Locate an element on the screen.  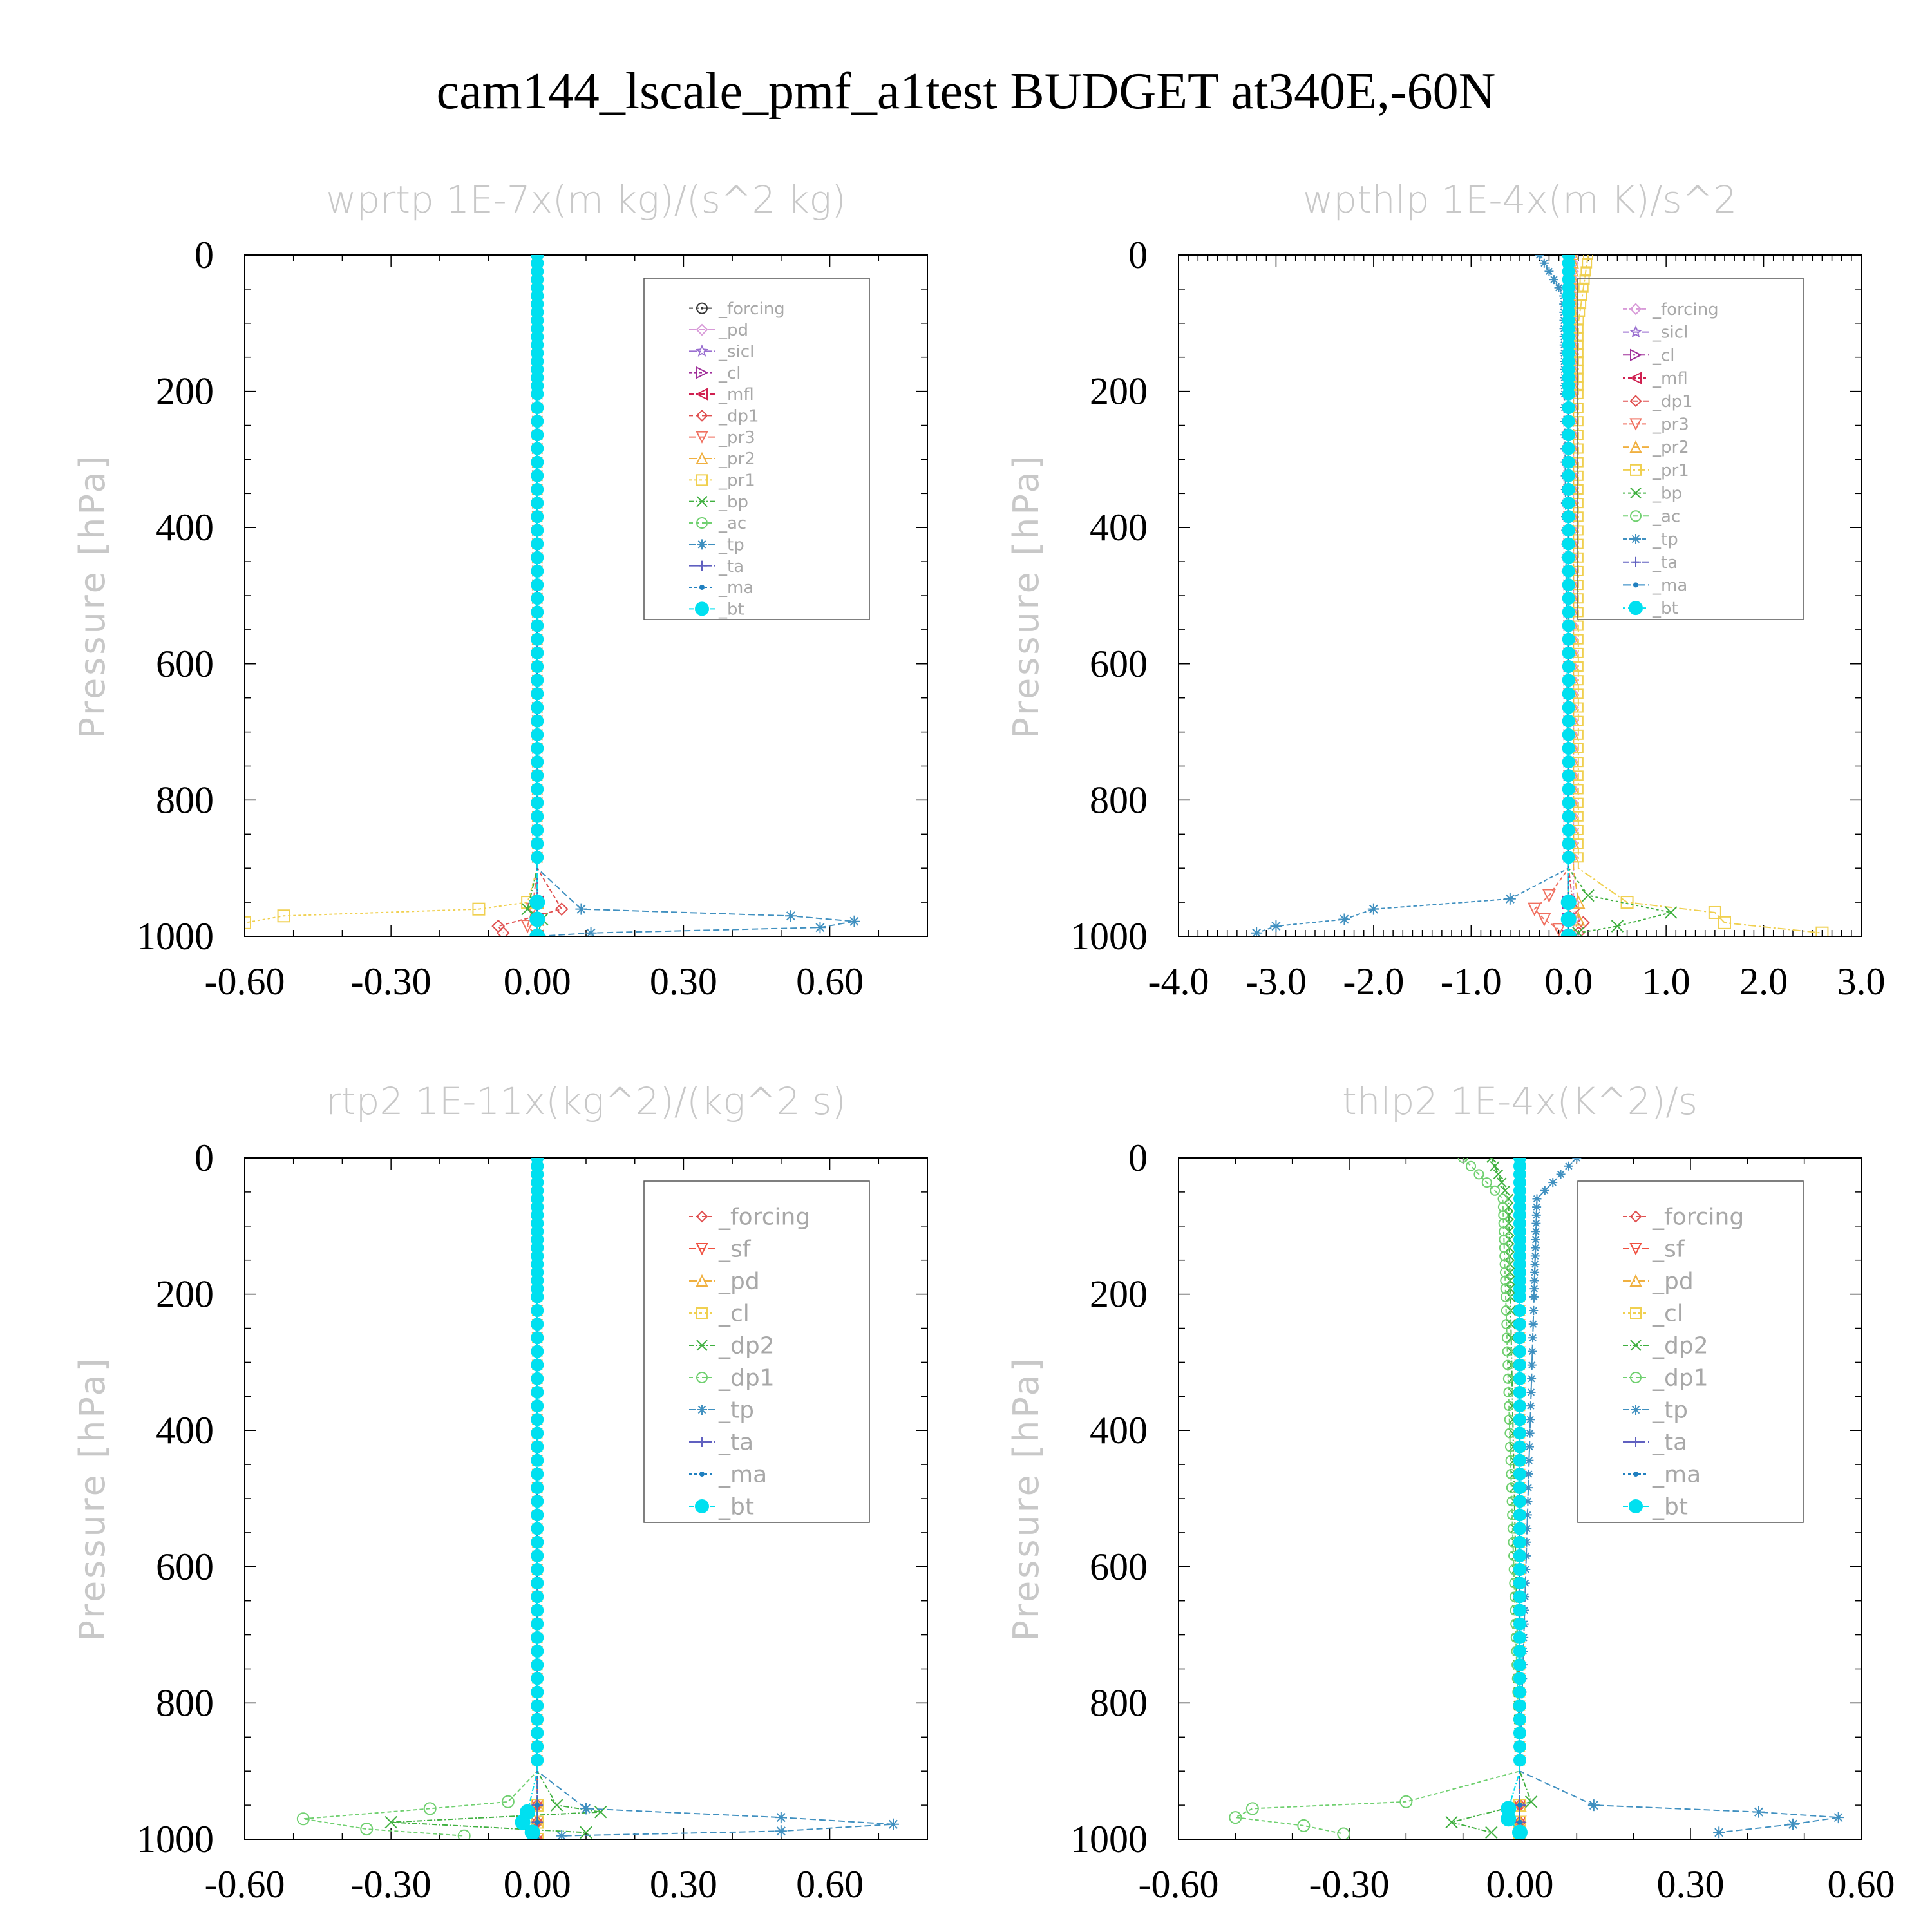
y-tick-label: 400 is located at coordinates (185, 527).